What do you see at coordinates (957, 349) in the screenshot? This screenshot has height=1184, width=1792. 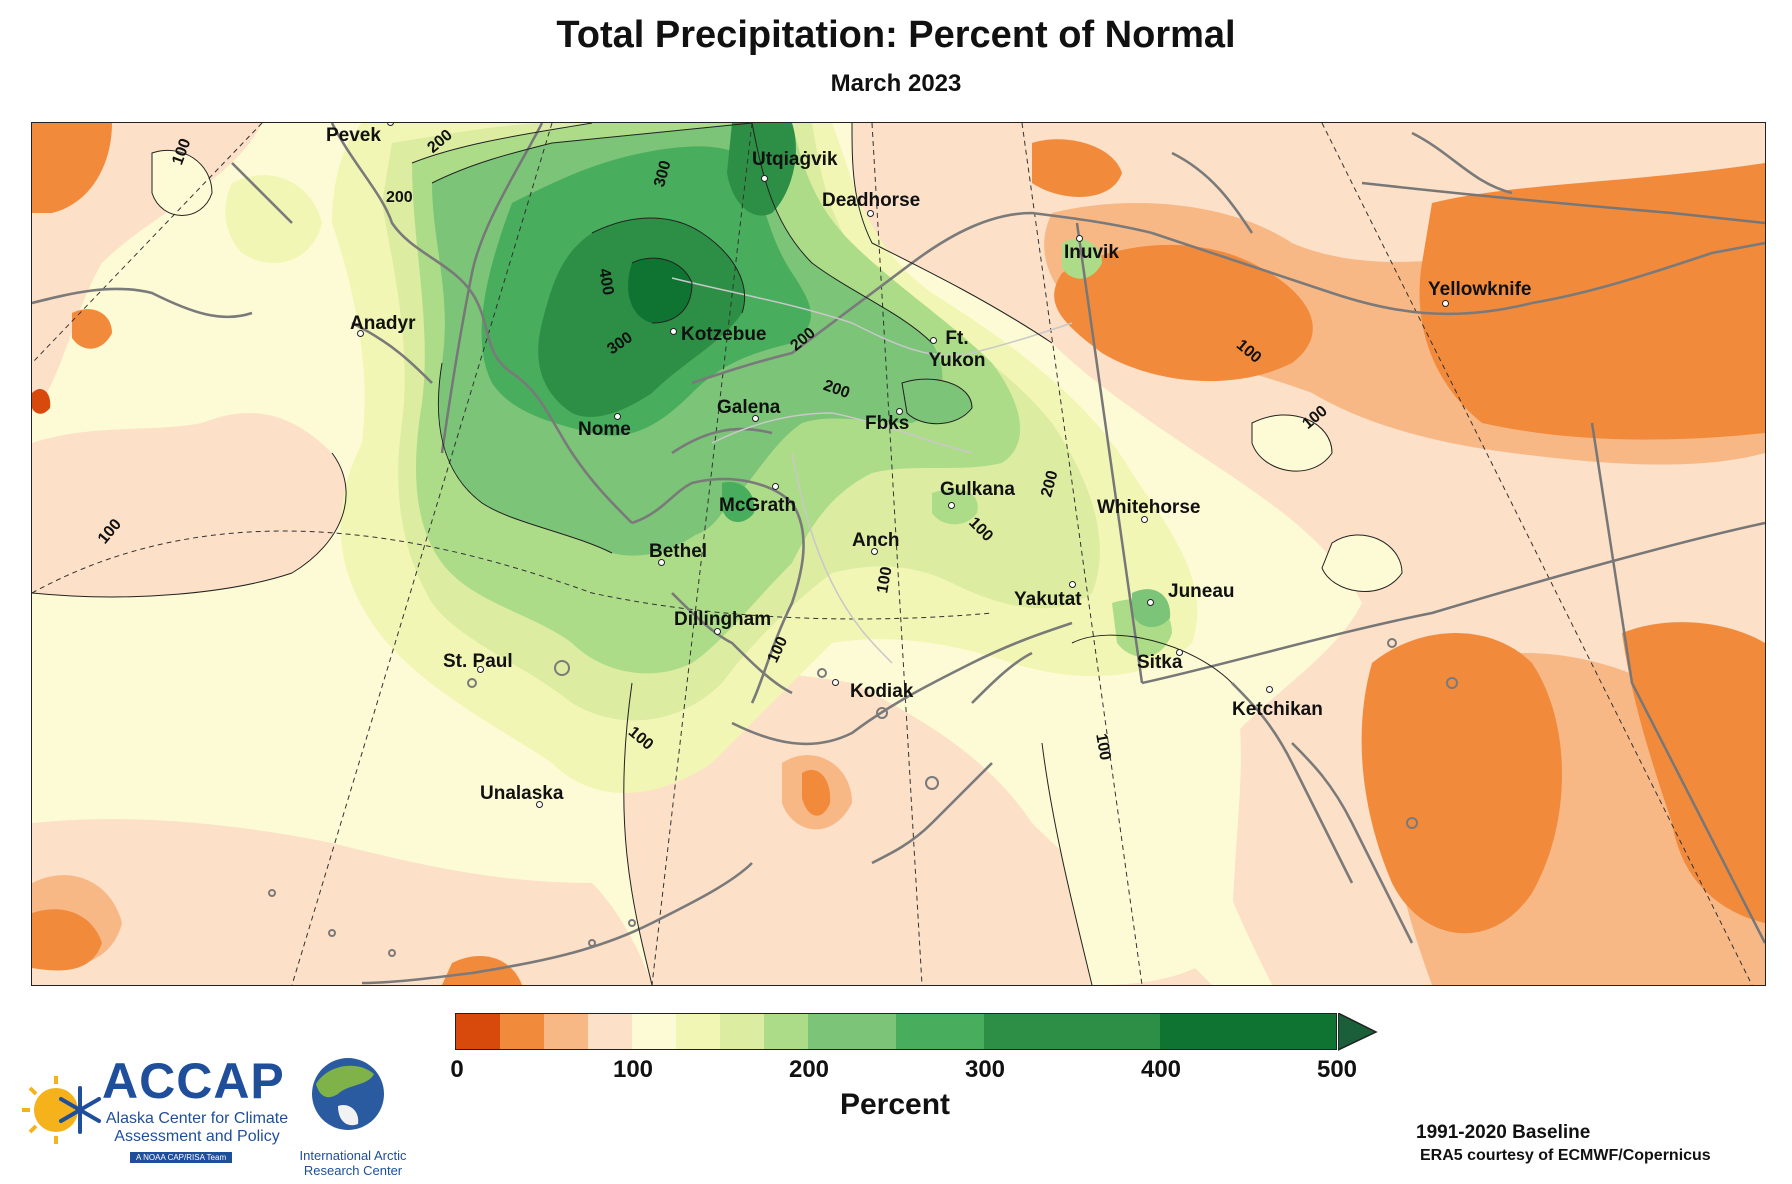 I see `city-ft-yukon: Ft. Yukon` at bounding box center [957, 349].